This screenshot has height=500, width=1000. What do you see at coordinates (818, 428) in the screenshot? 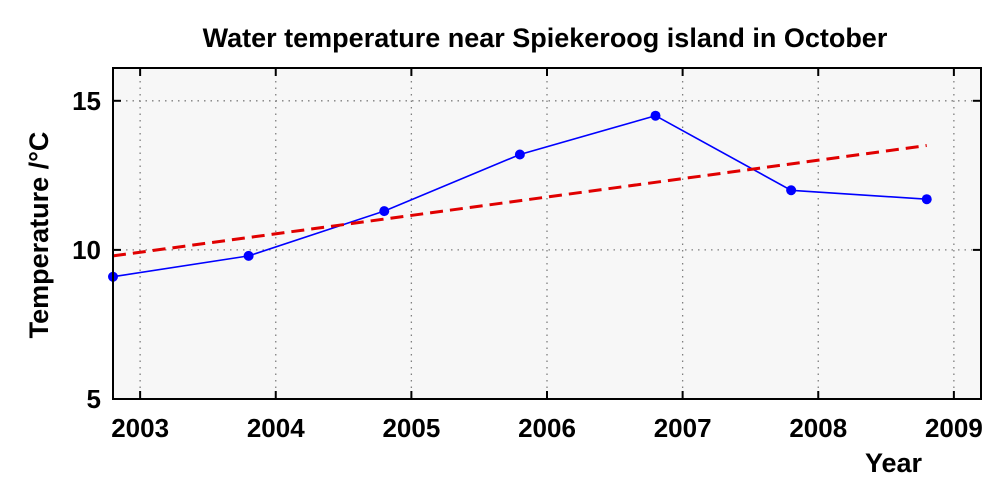
I see `x-tick-label: 2008` at bounding box center [818, 428].